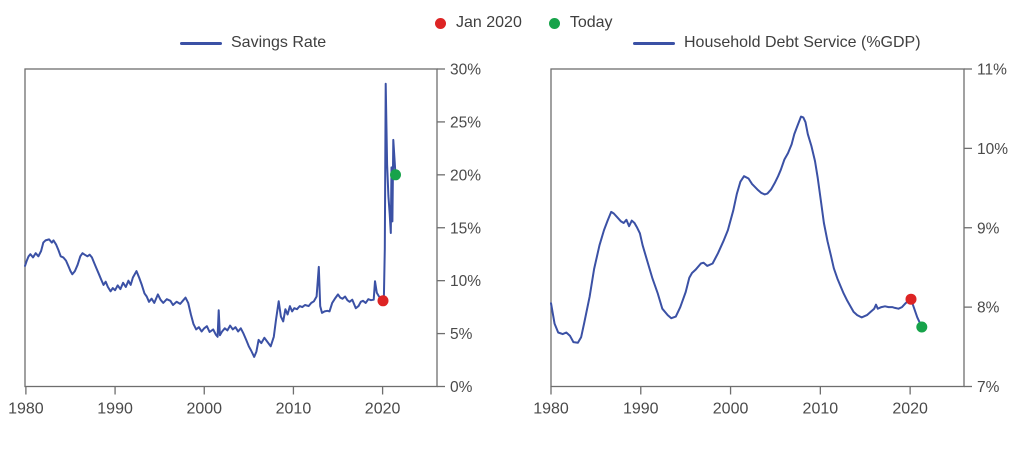 This screenshot has width=1024, height=450. I want to click on debt-jan-2020-marker, so click(911, 299).